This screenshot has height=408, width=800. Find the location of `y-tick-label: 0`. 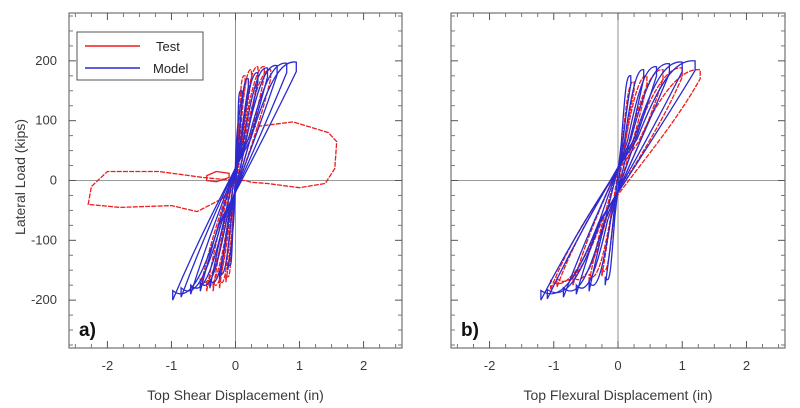

y-tick-label: 0 is located at coordinates (53, 180).